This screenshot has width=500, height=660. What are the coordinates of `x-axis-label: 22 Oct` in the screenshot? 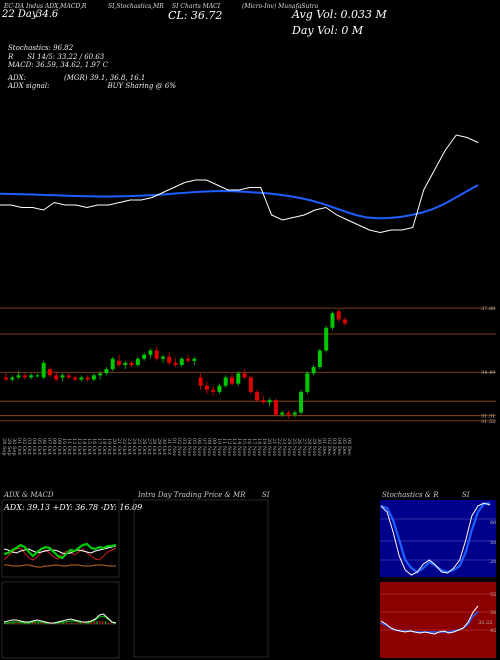 It's located at (124, 446).